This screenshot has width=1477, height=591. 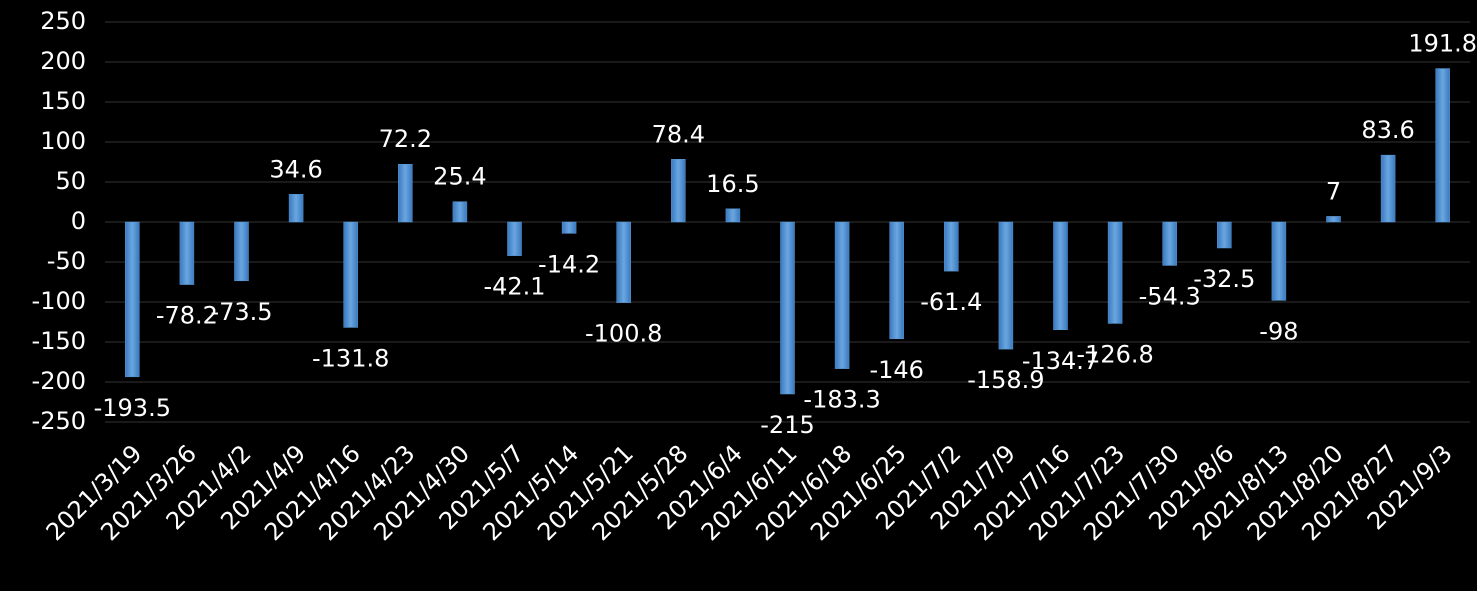 I want to click on value-label: -134.7, so click(x=1060, y=361).